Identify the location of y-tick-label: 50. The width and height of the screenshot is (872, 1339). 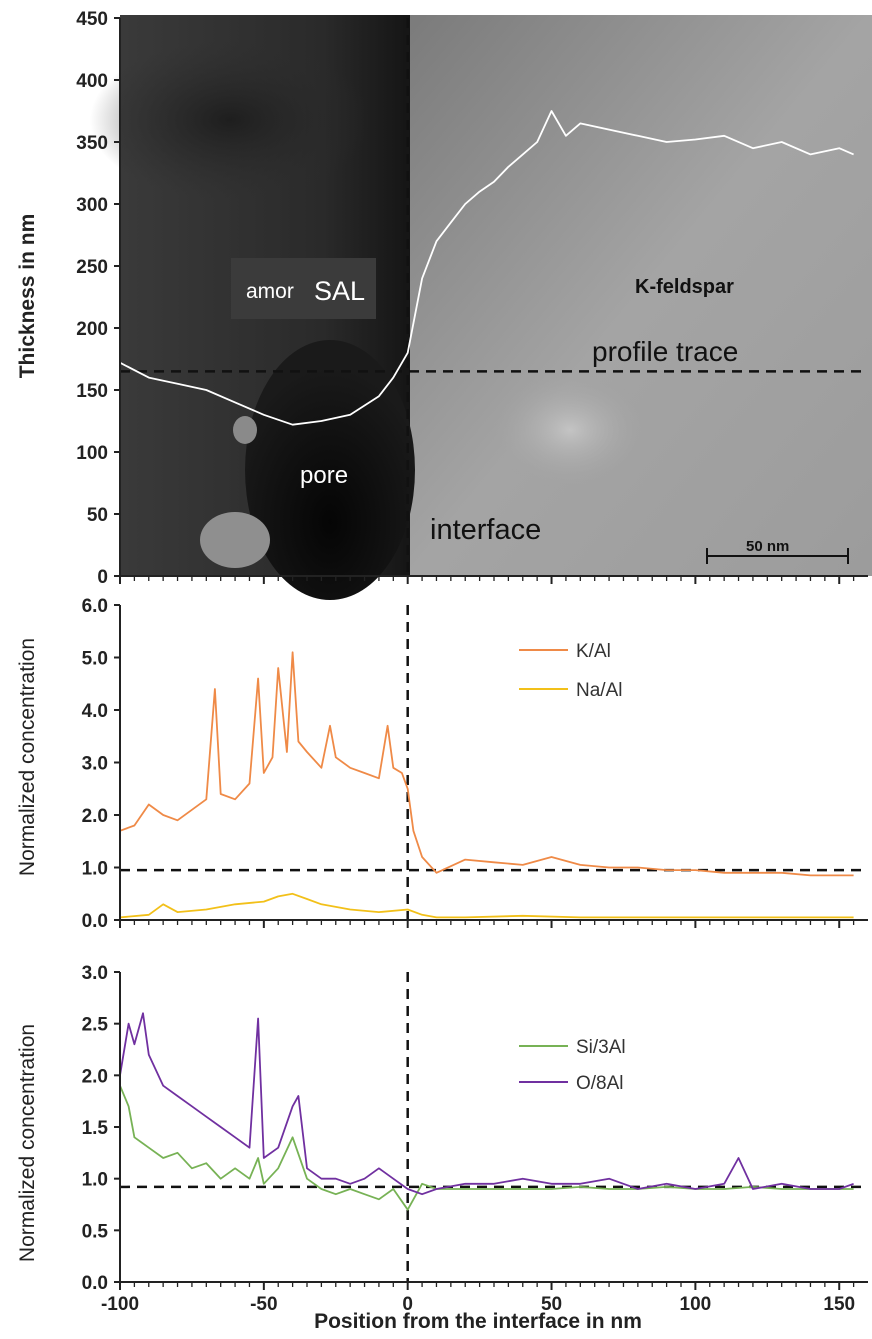
(97, 515).